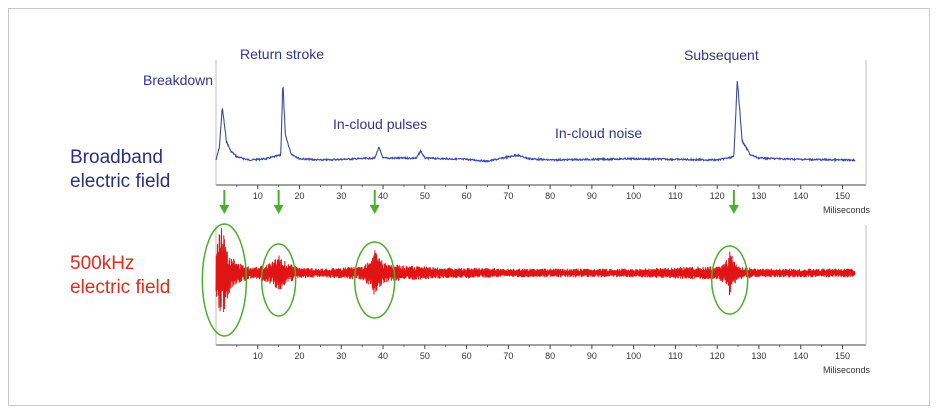 The height and width of the screenshot is (412, 941). What do you see at coordinates (633, 356) in the screenshot?
I see `lf-tick-label: 100` at bounding box center [633, 356].